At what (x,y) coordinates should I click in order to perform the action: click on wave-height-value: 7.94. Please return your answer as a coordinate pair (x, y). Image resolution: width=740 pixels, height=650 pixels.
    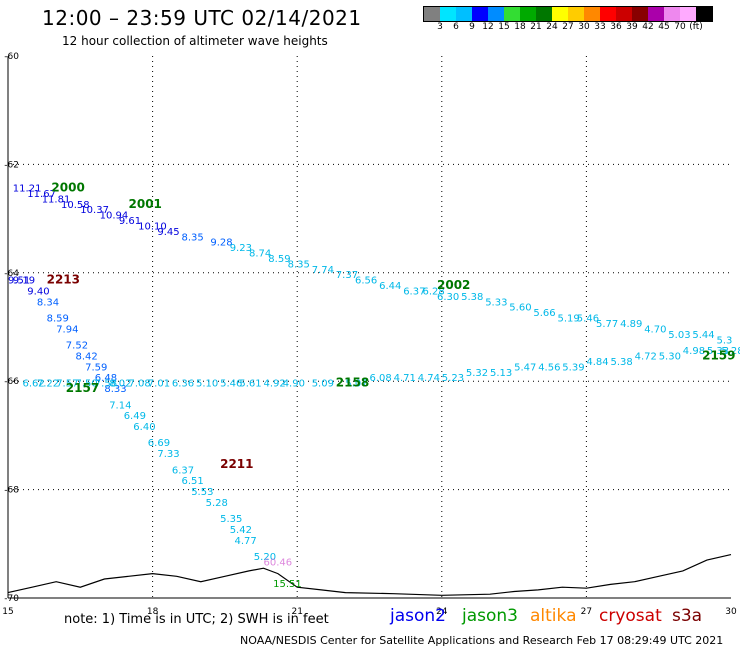
    Looking at the image, I should click on (67, 329).